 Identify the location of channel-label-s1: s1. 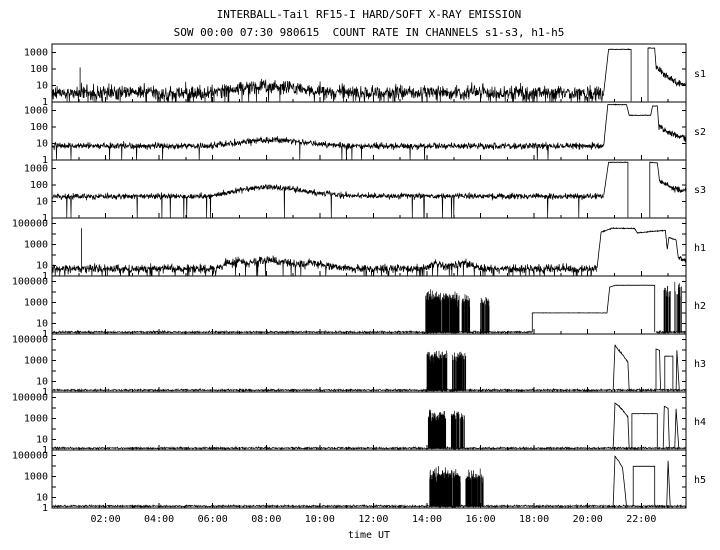
(700, 74).